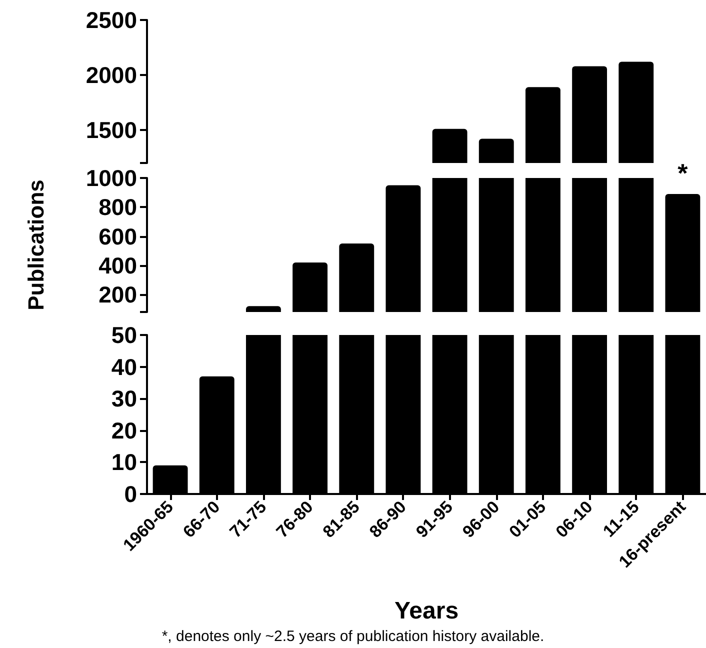 The image size is (706, 648). I want to click on y-axis-title: Publications, so click(36, 245).